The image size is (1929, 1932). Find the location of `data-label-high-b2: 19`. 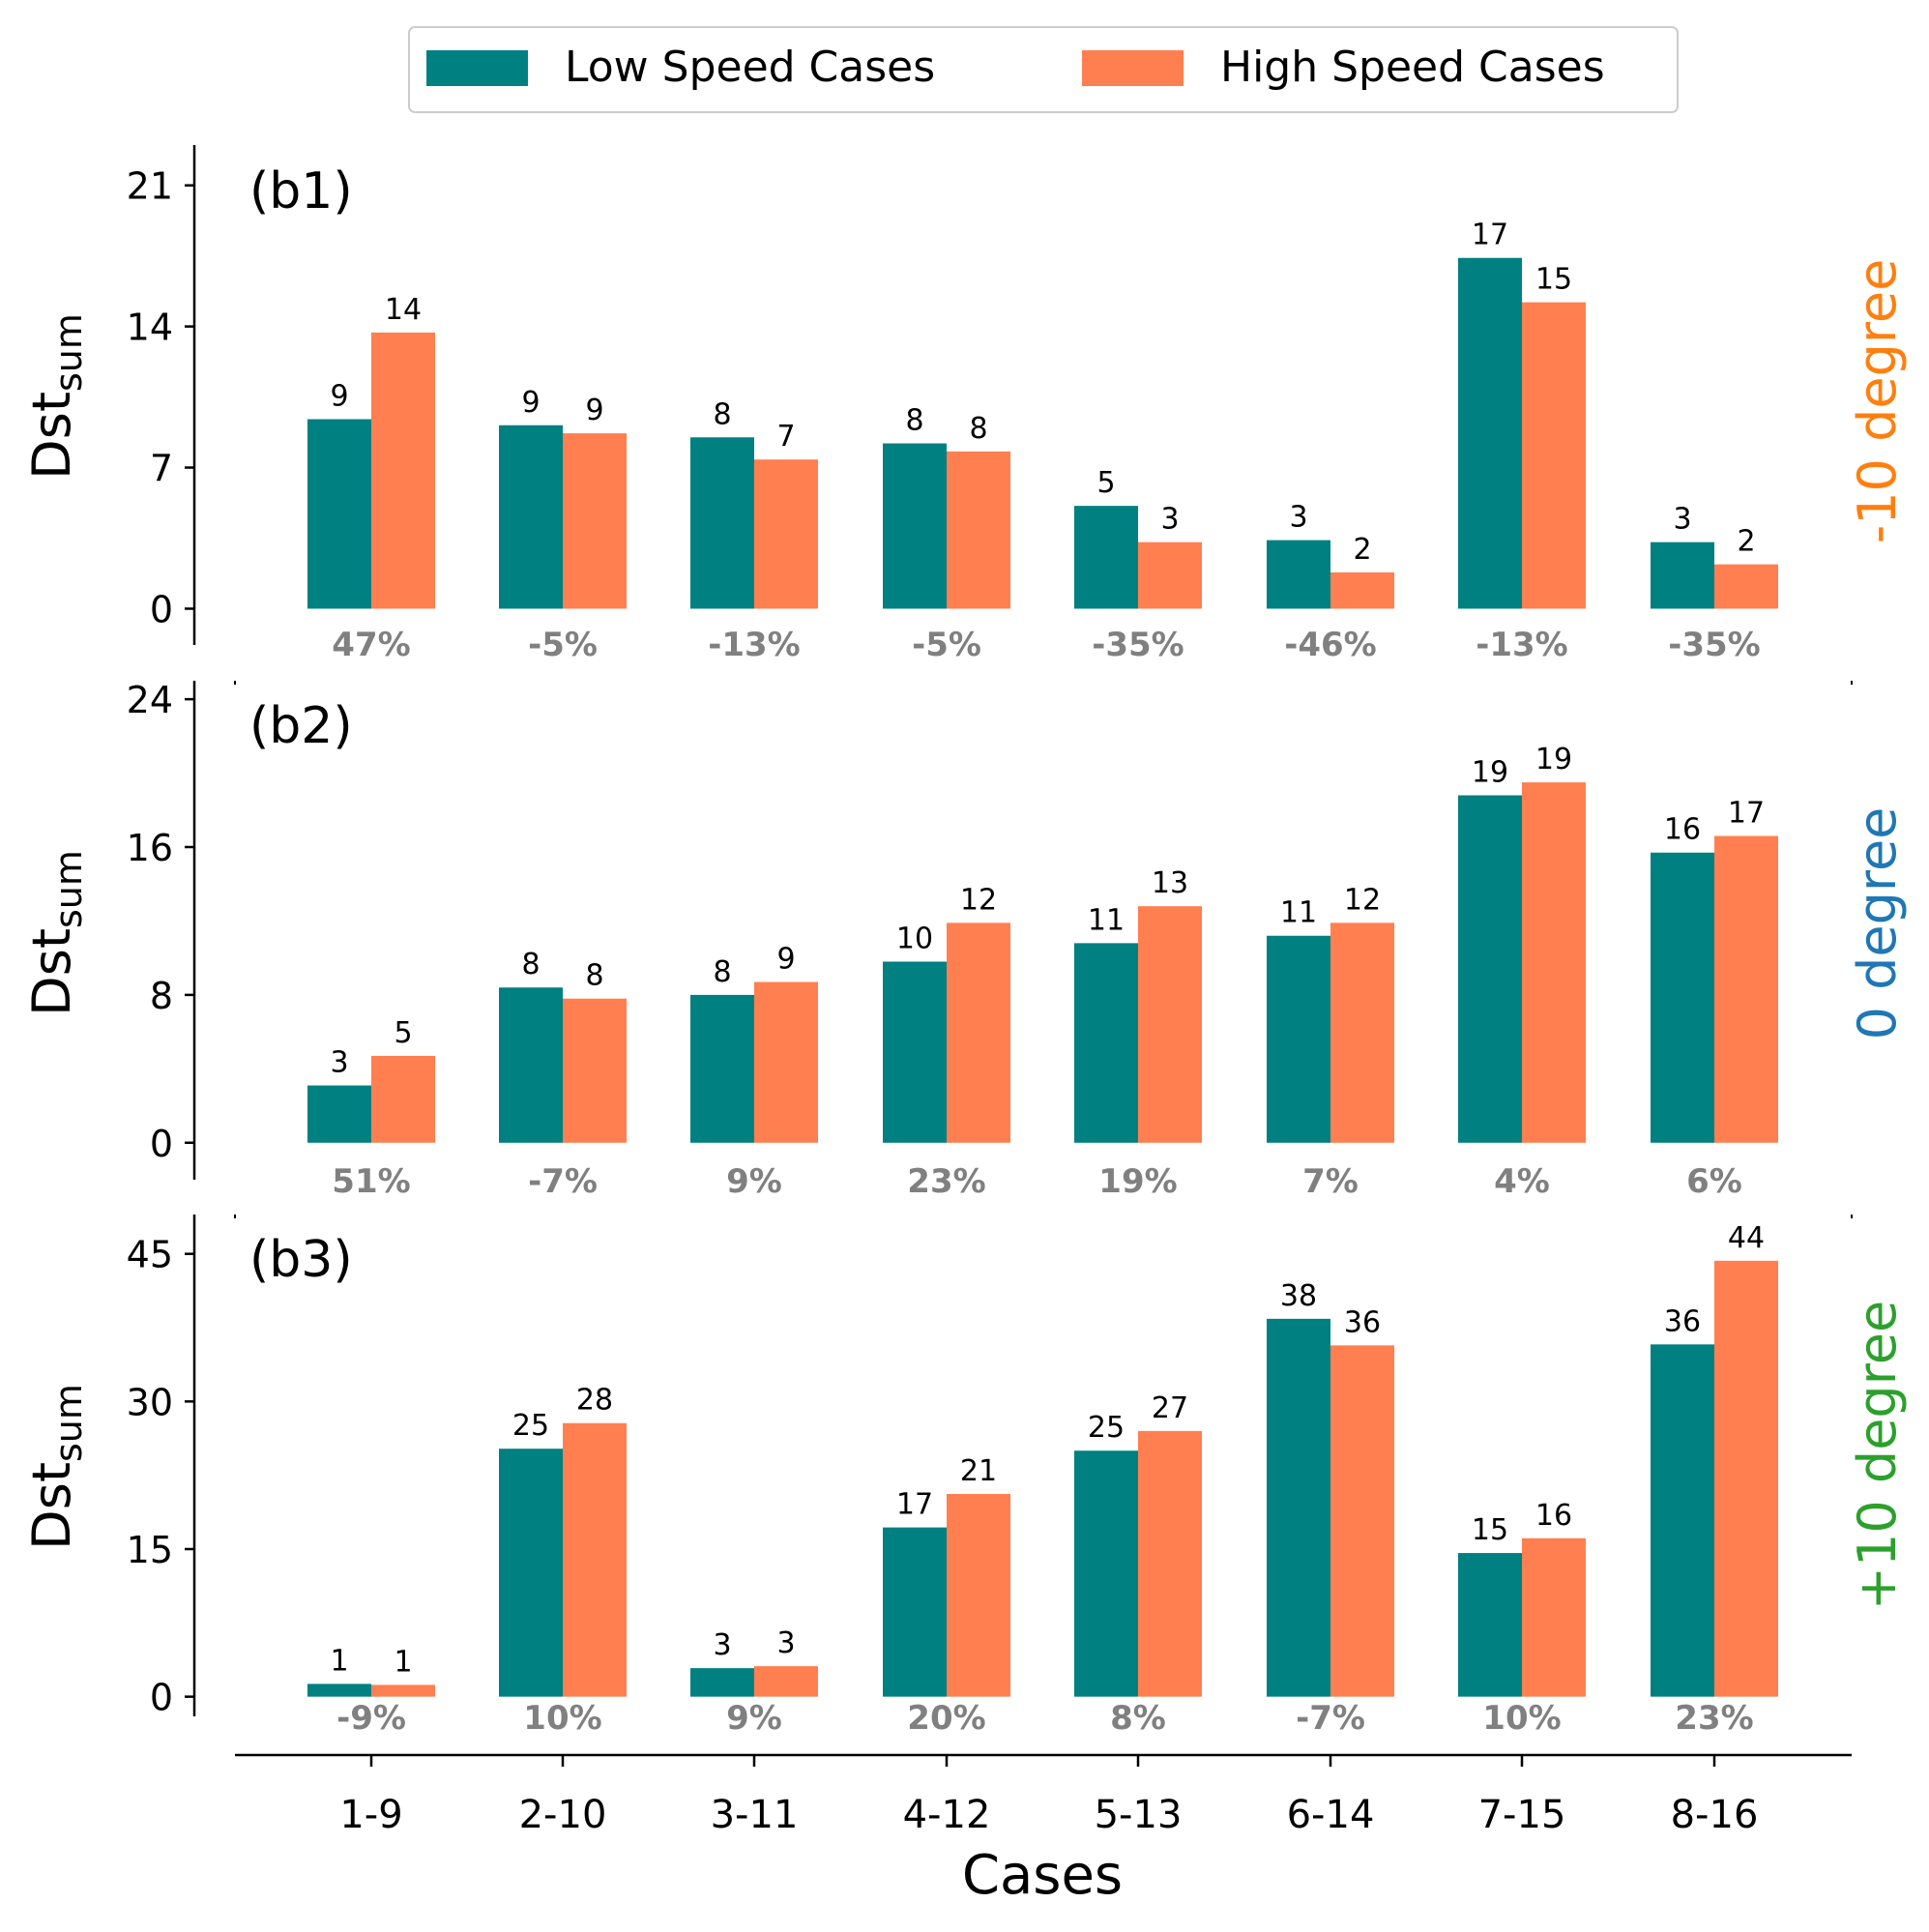

data-label-high-b2: 19 is located at coordinates (1553, 759).